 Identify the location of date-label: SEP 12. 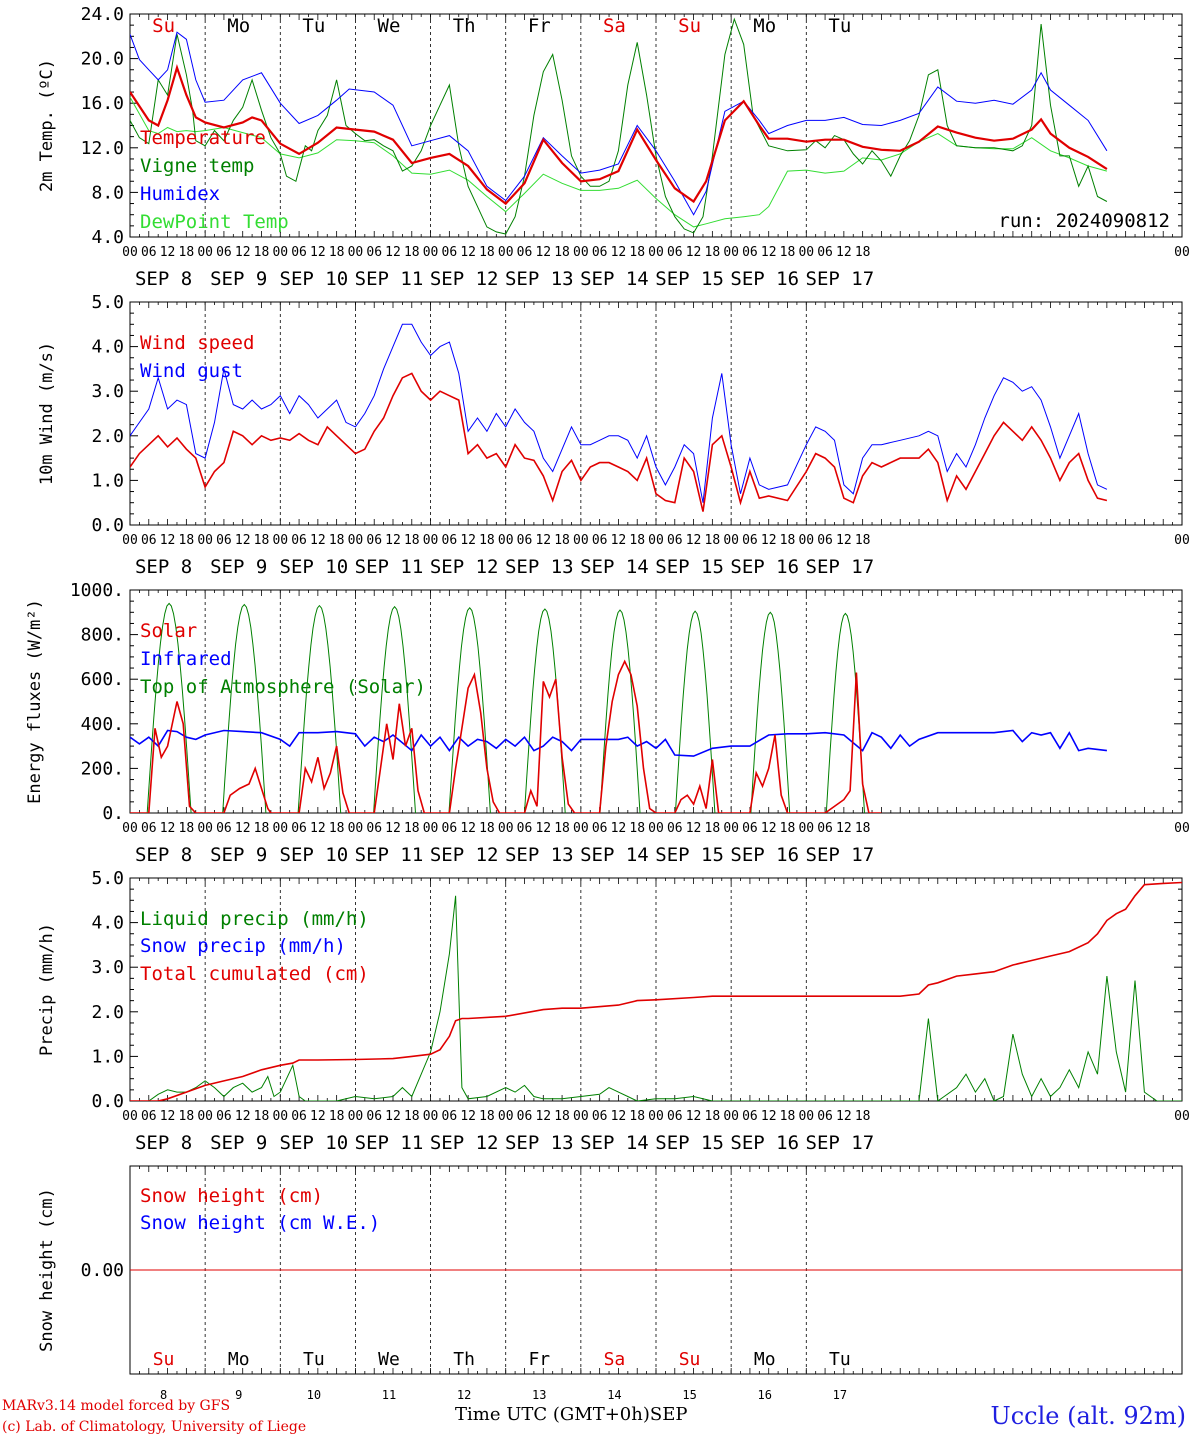
(464, 855).